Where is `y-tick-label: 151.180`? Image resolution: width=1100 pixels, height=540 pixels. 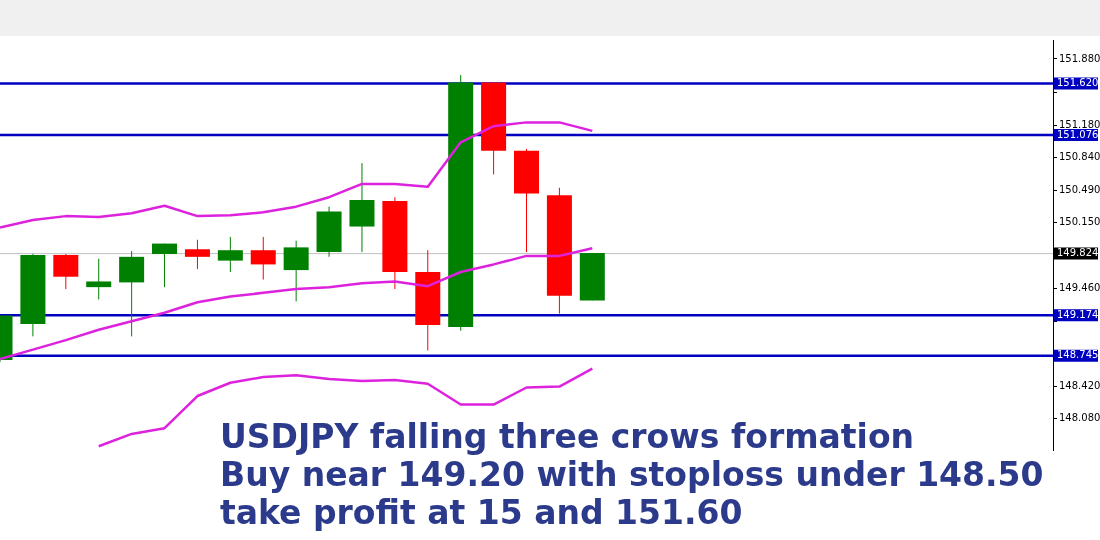
y-tick-label: 151.180 is located at coordinates (1079, 124).